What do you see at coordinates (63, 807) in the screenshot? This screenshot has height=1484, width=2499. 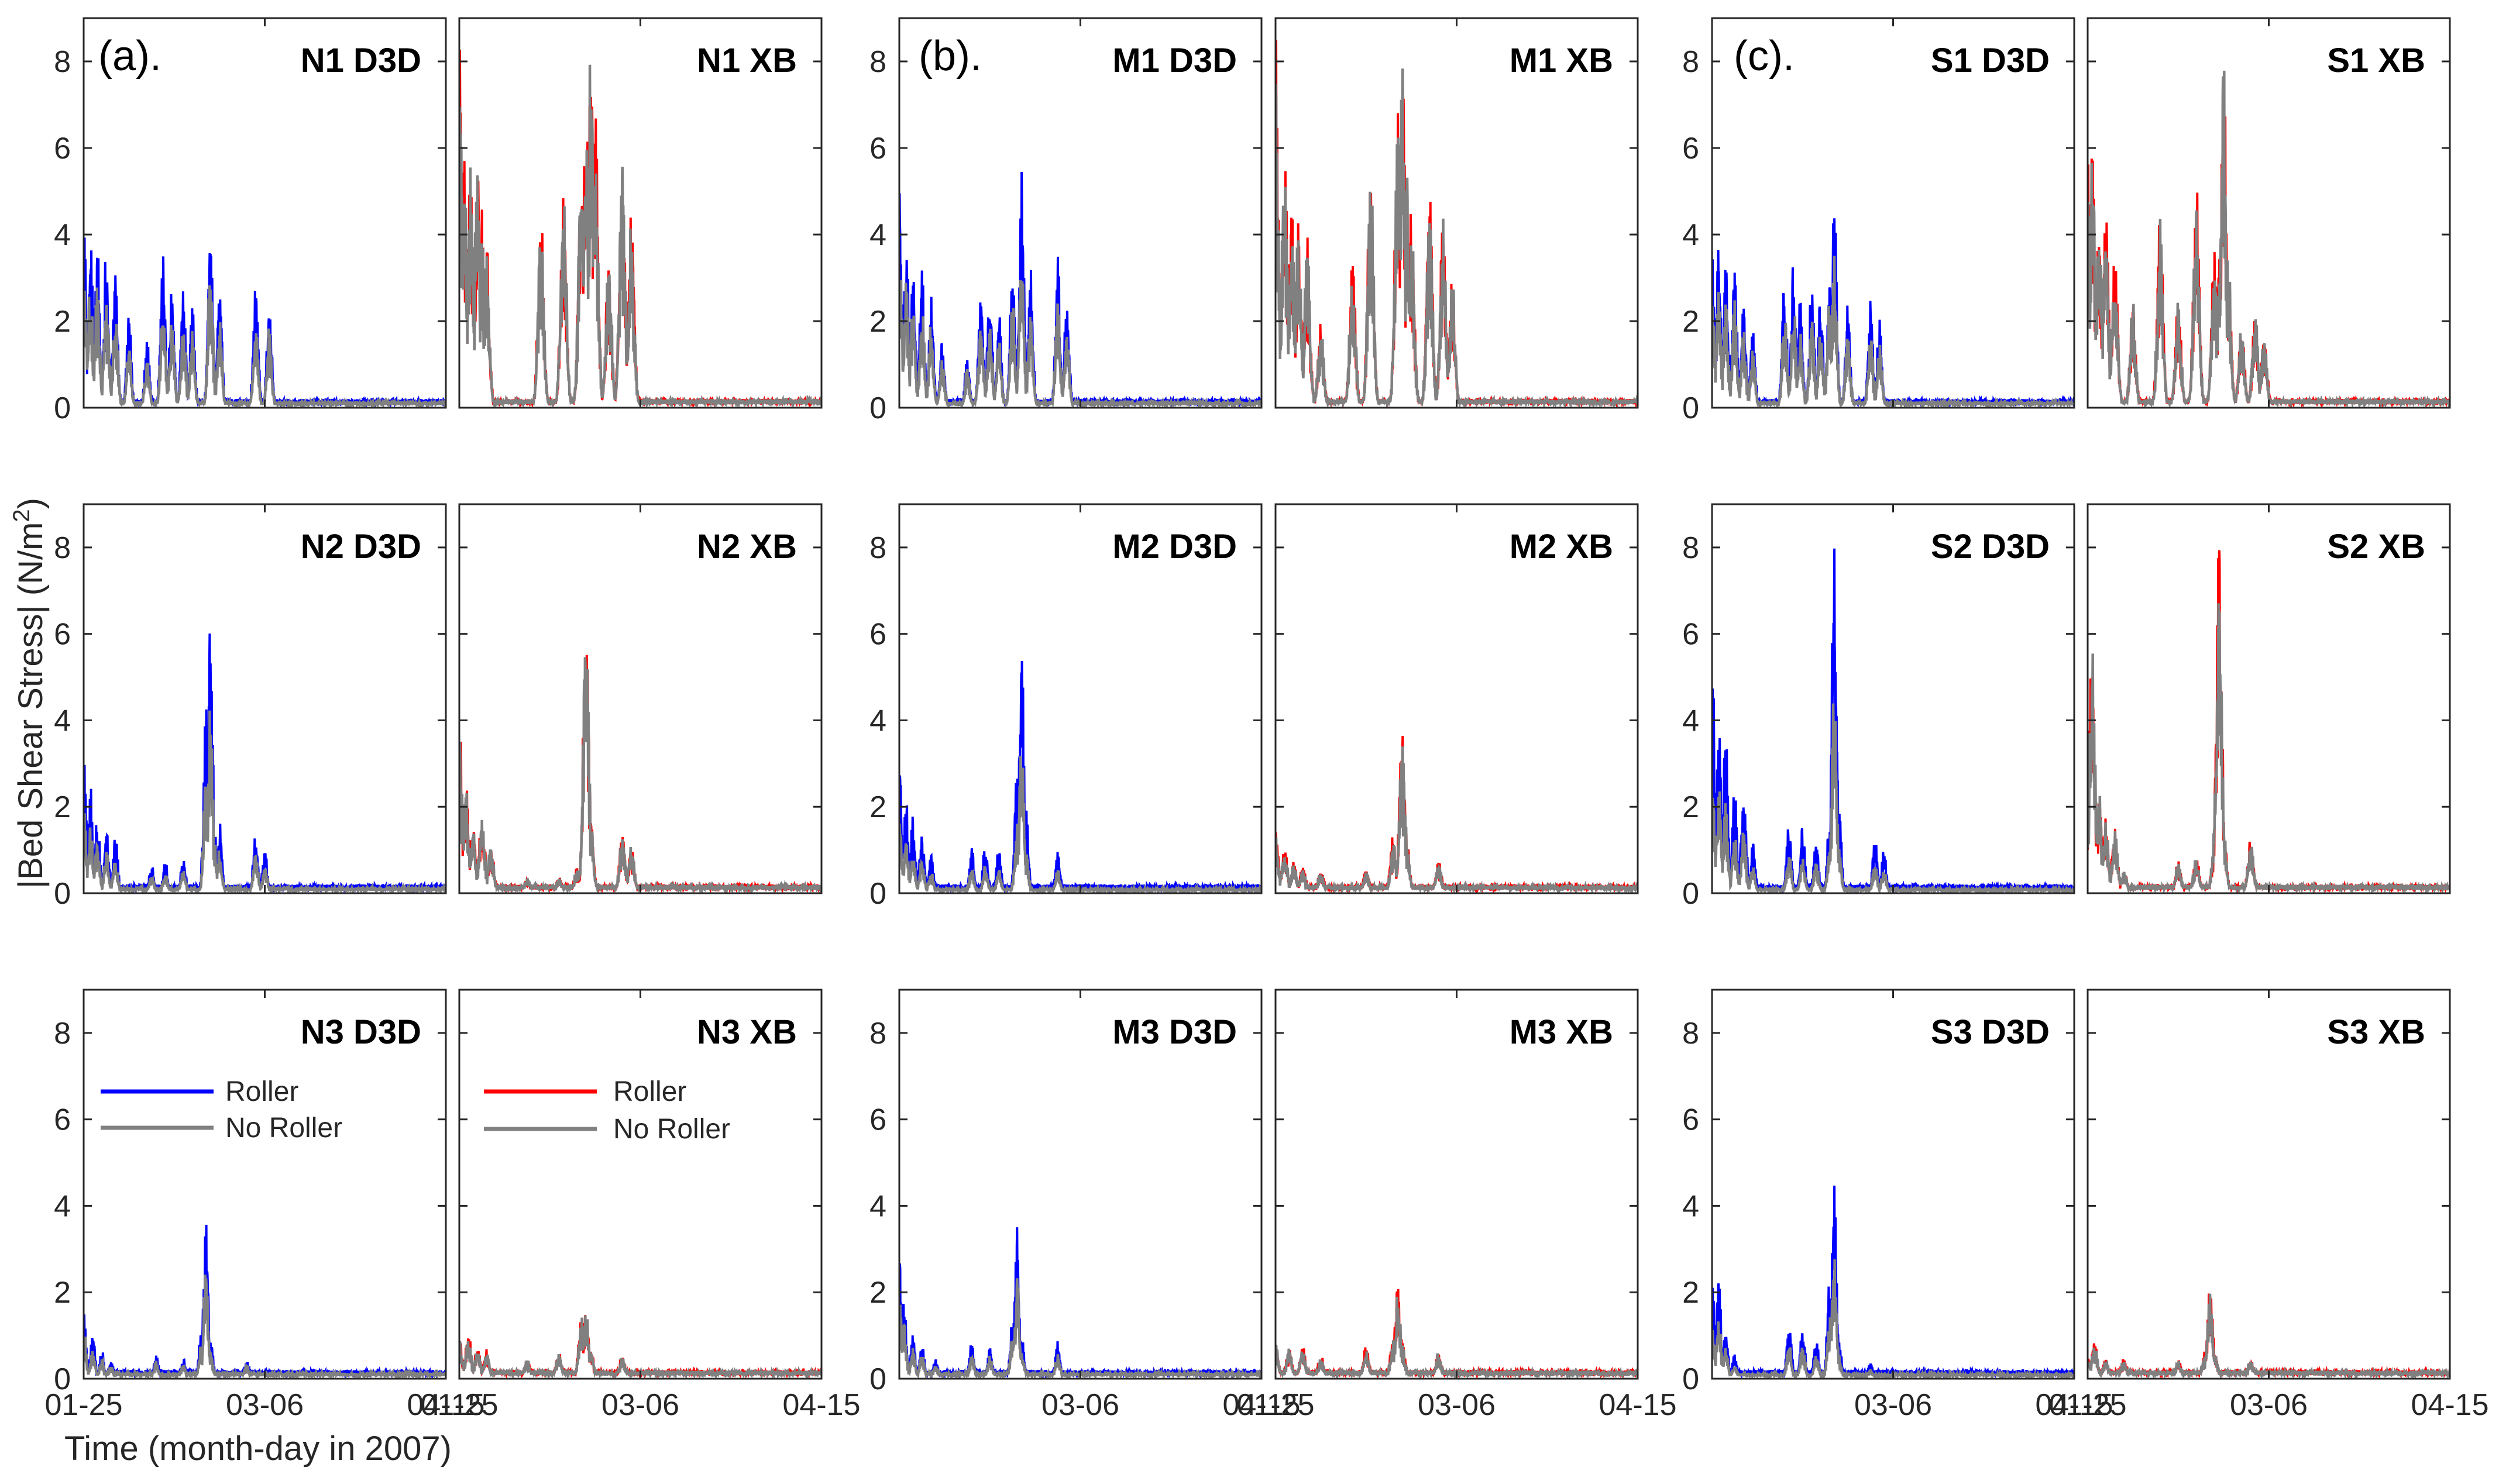 I see `ytick-label-n2-d3d-2: 2` at bounding box center [63, 807].